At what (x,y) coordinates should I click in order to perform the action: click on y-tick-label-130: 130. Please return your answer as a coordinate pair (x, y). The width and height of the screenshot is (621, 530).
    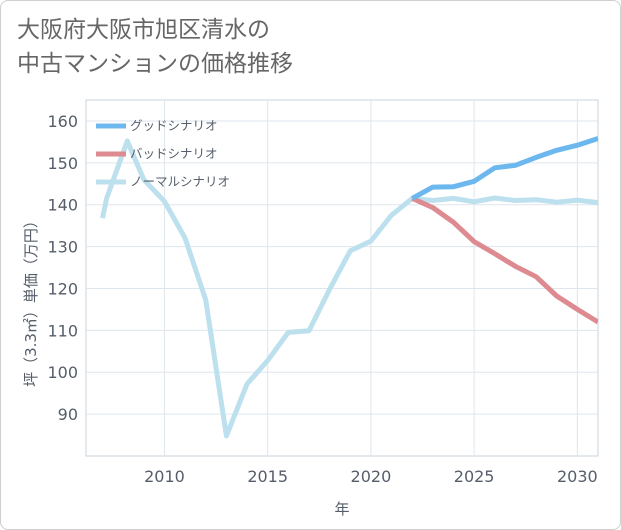
    Looking at the image, I should click on (62, 247).